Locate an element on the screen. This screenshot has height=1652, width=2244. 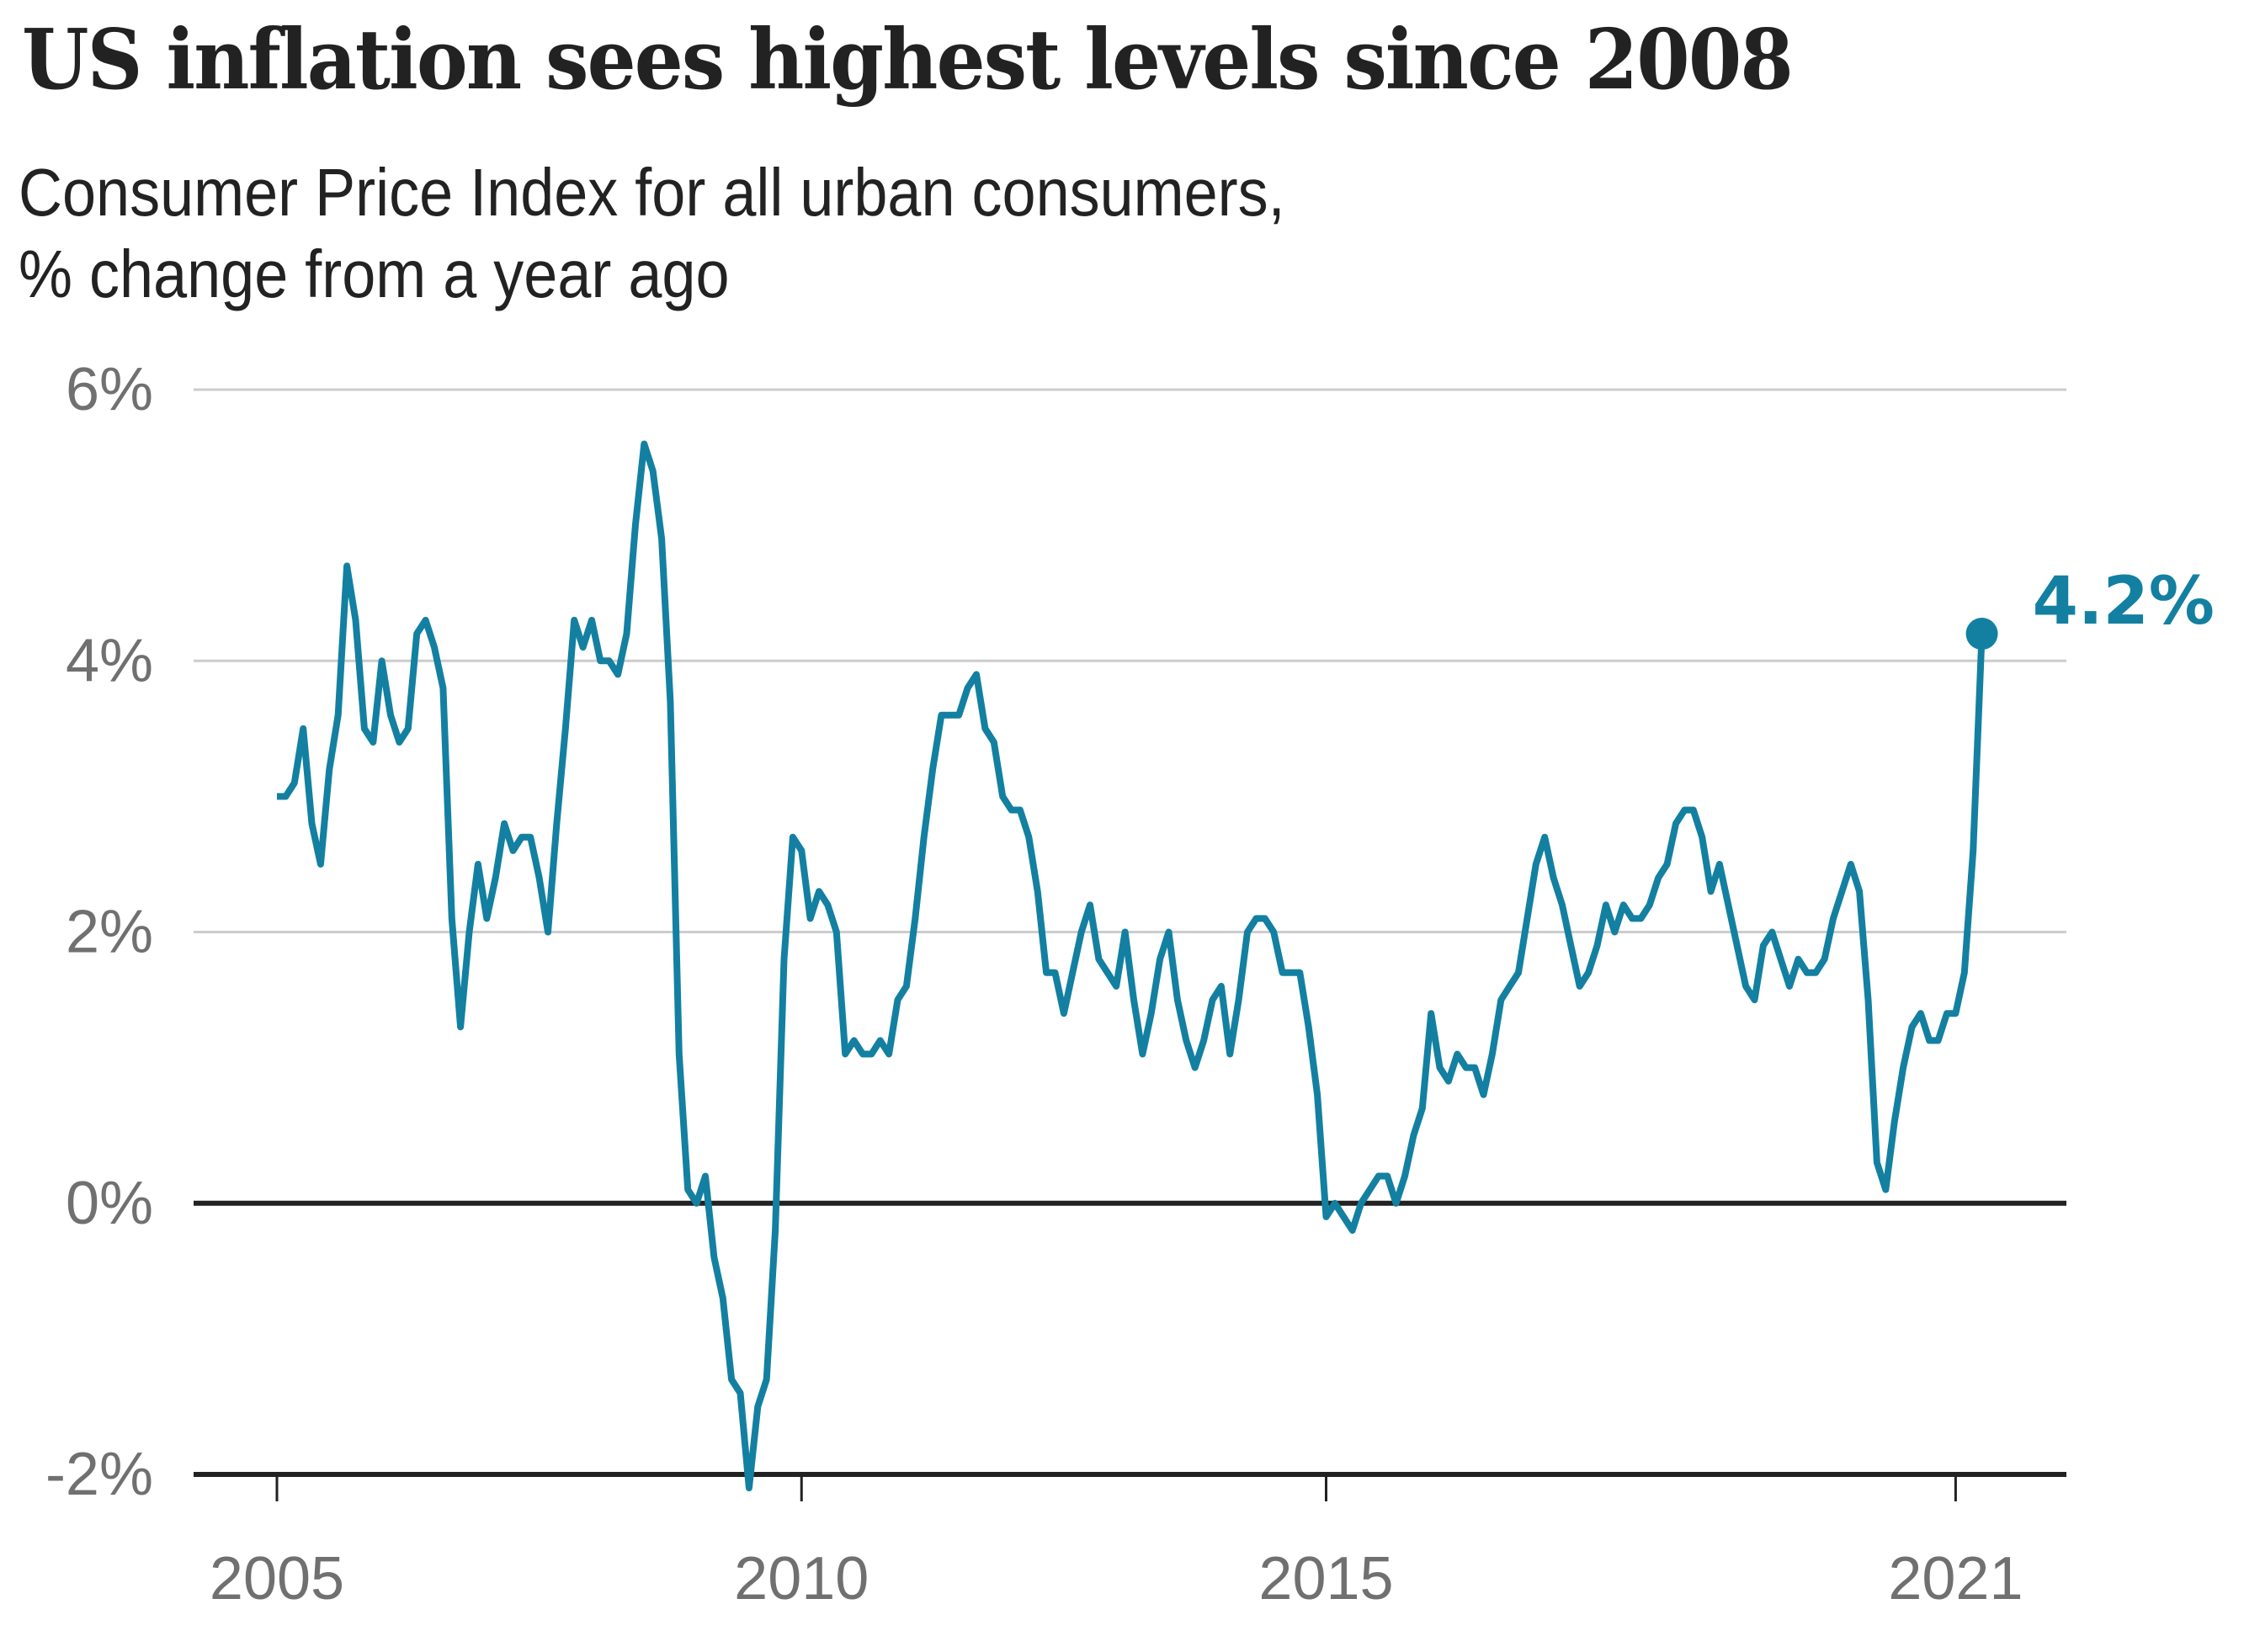
y-axis-tick-labels: 6% 4% 2% 0% -2% is located at coordinates (99, 932).